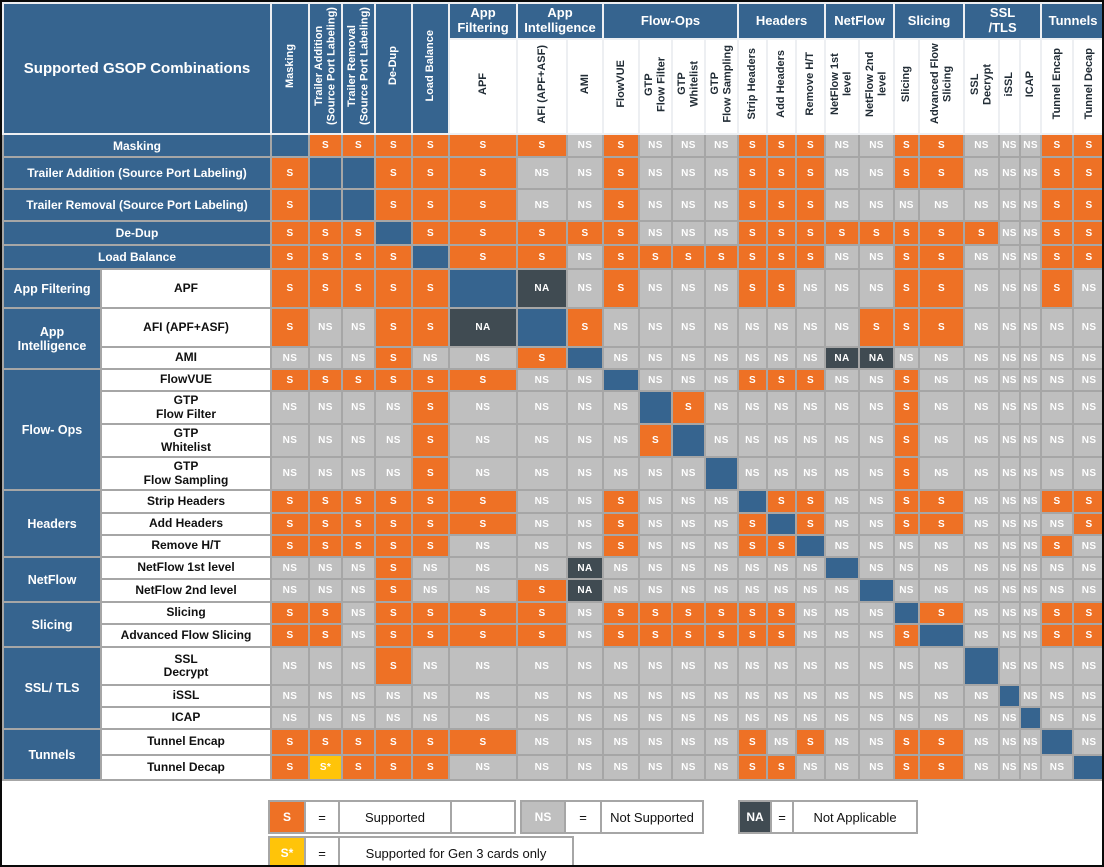 Image resolution: width=1104 pixels, height=867 pixels. I want to click on row-header: Strip Headers, so click(186, 501).